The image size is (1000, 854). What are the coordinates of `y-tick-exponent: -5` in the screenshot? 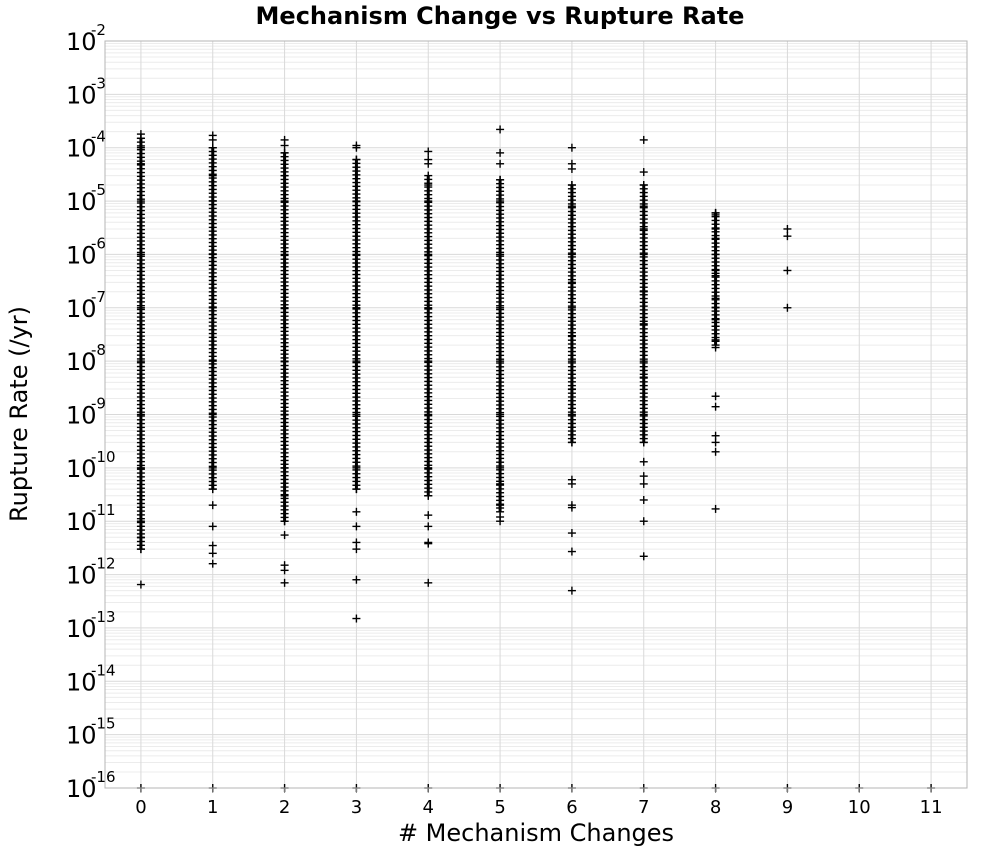 It's located at (98, 190).